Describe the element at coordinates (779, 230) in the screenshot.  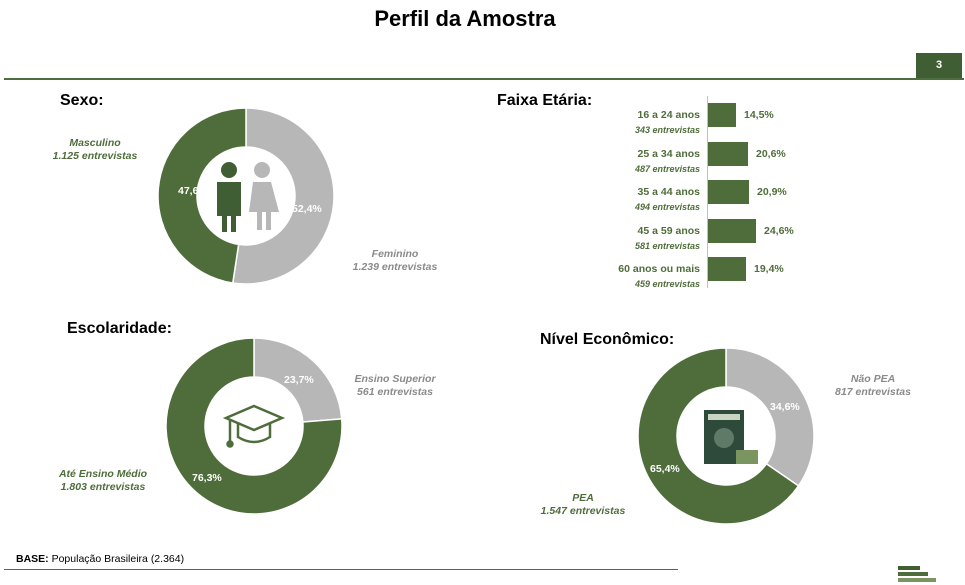
I see `bar-value-label: 24,6%` at that location.